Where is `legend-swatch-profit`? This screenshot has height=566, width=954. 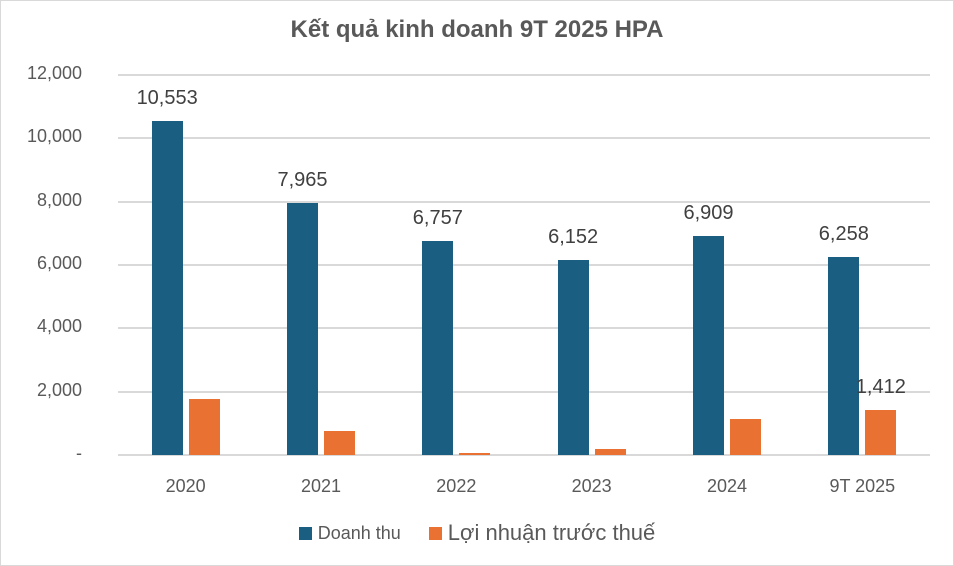
legend-swatch-profit is located at coordinates (435, 533).